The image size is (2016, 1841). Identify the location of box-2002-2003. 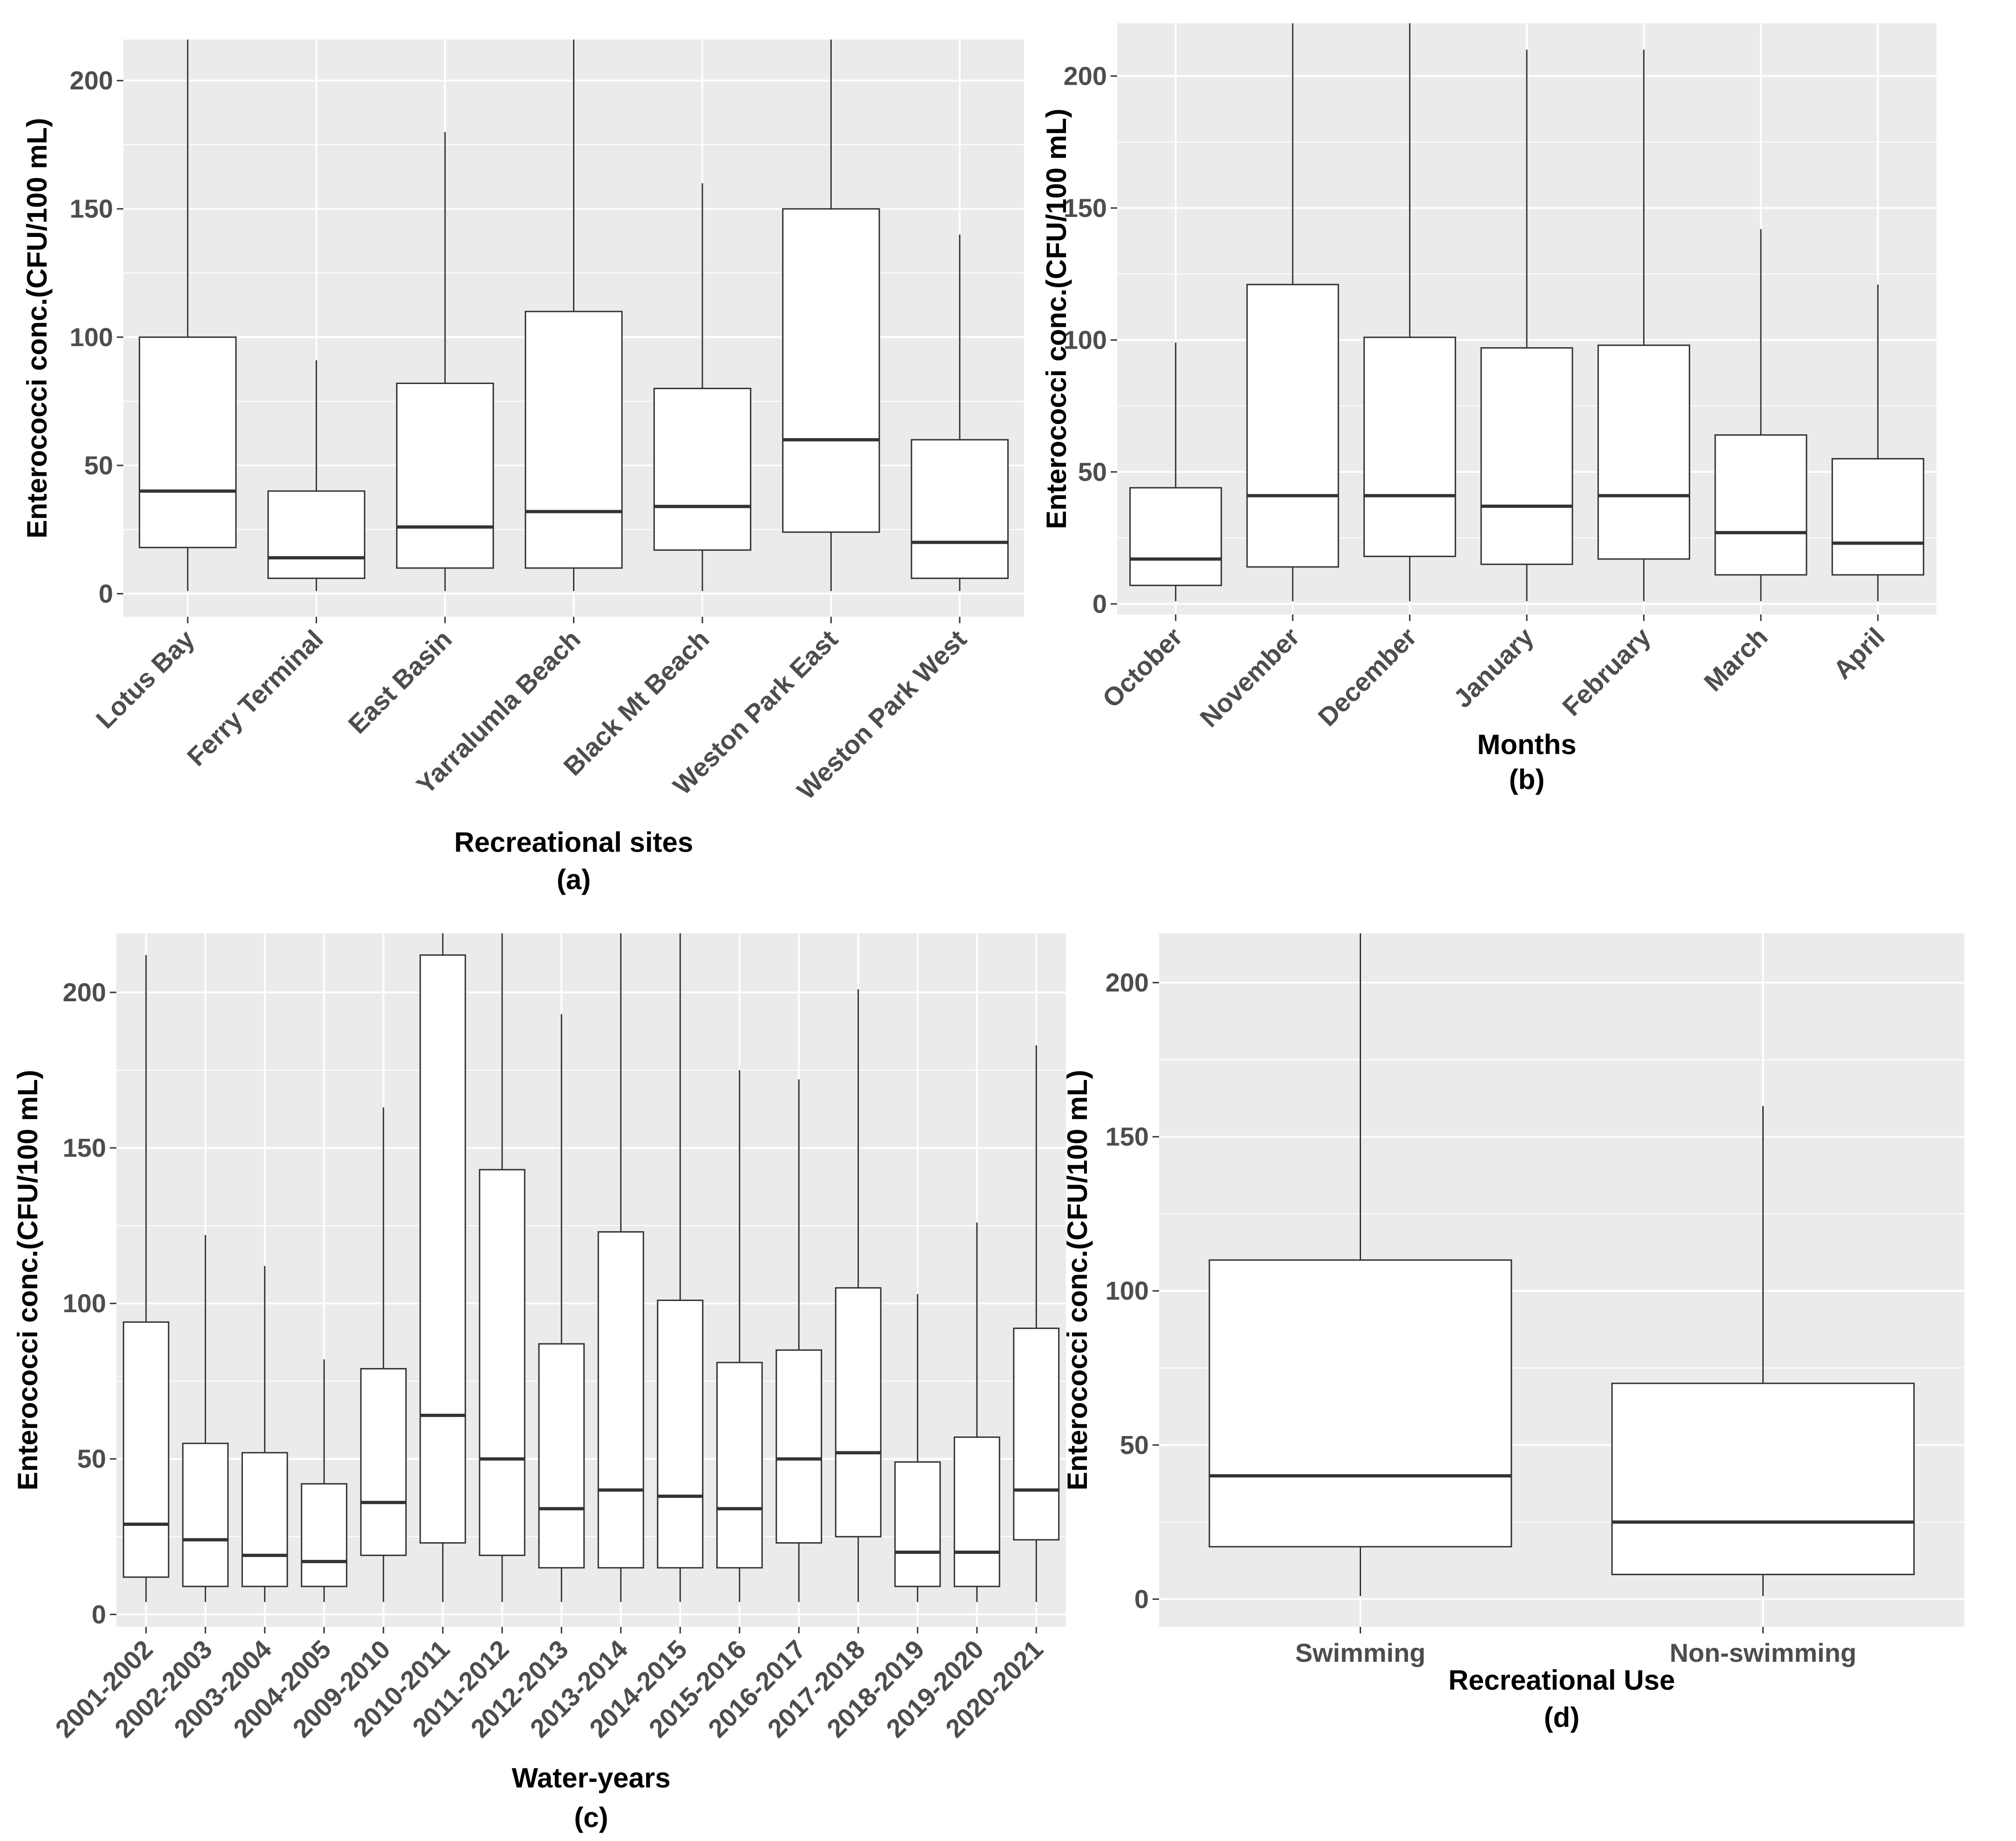
(205, 1418).